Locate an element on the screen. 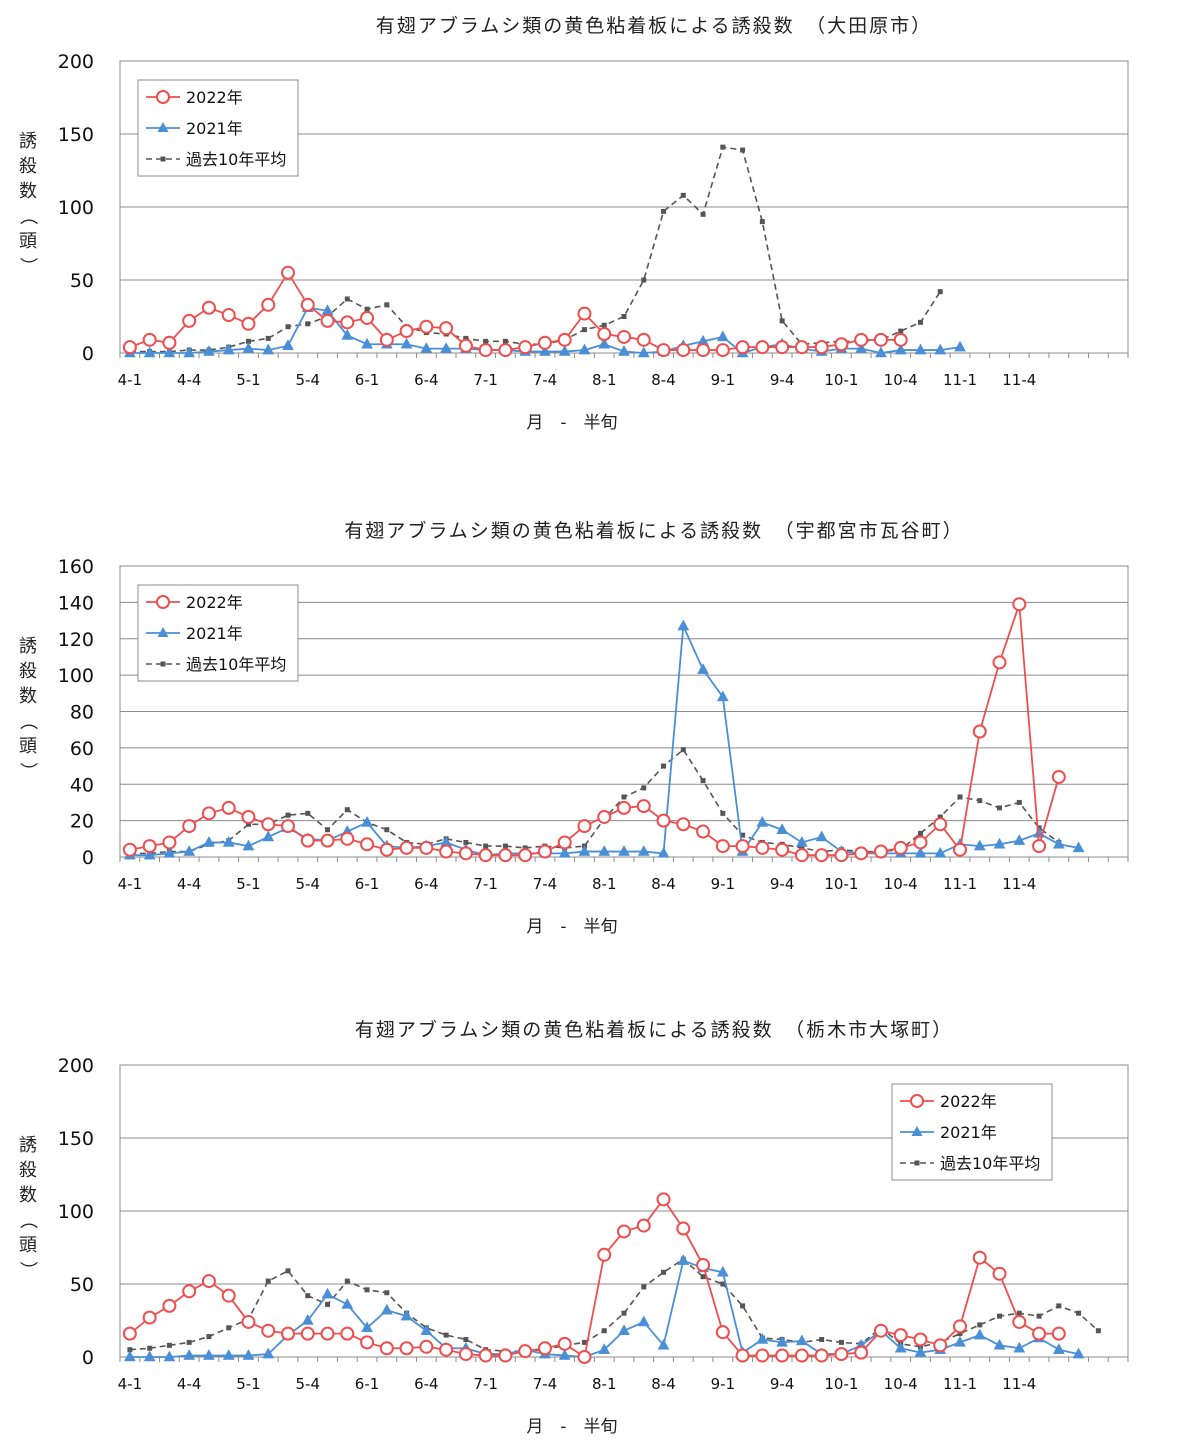  y-axis-label-char: 数 is located at coordinates (28, 696).